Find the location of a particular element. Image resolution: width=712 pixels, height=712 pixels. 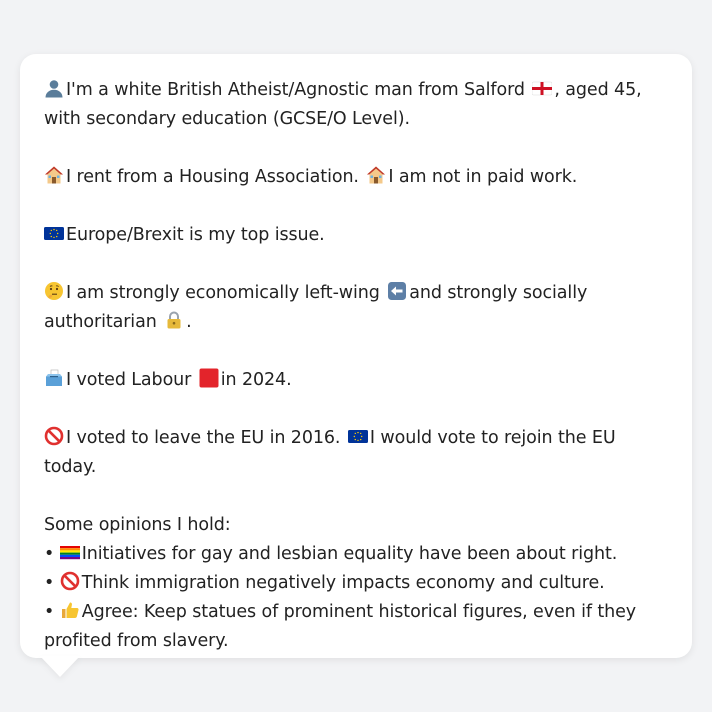

person-silhouette-icon is located at coordinates (54, 88).